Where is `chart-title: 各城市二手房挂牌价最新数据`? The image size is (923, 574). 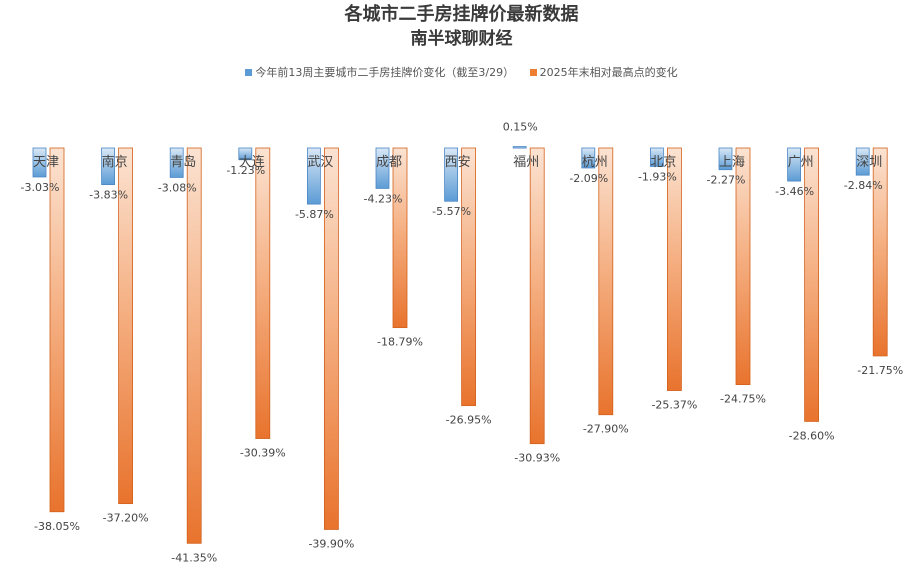 chart-title: 各城市二手房挂牌价最新数据 is located at coordinates (461, 14).